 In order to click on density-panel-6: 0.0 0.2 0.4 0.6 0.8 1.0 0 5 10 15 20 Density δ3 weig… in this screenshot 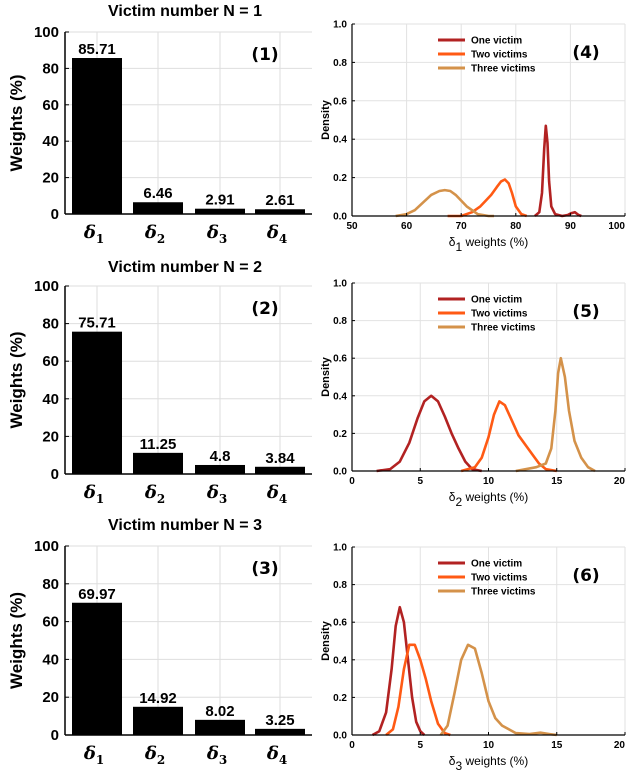, I will do `click(473, 658)`.